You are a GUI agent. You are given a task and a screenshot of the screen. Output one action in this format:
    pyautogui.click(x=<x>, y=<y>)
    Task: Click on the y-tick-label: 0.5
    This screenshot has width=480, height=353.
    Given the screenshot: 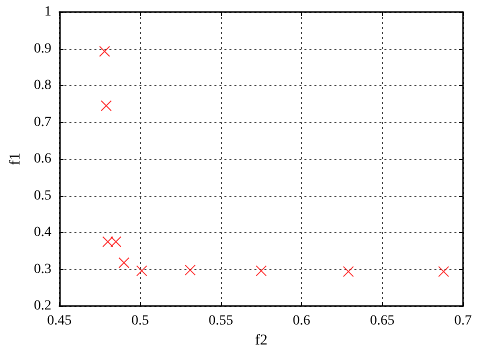 What is the action you would take?
    pyautogui.click(x=43, y=196)
    